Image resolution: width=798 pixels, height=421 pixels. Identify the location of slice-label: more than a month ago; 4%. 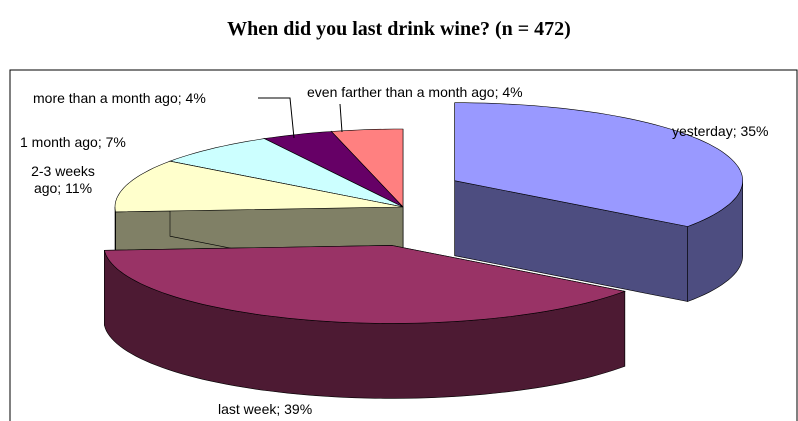
(119, 98).